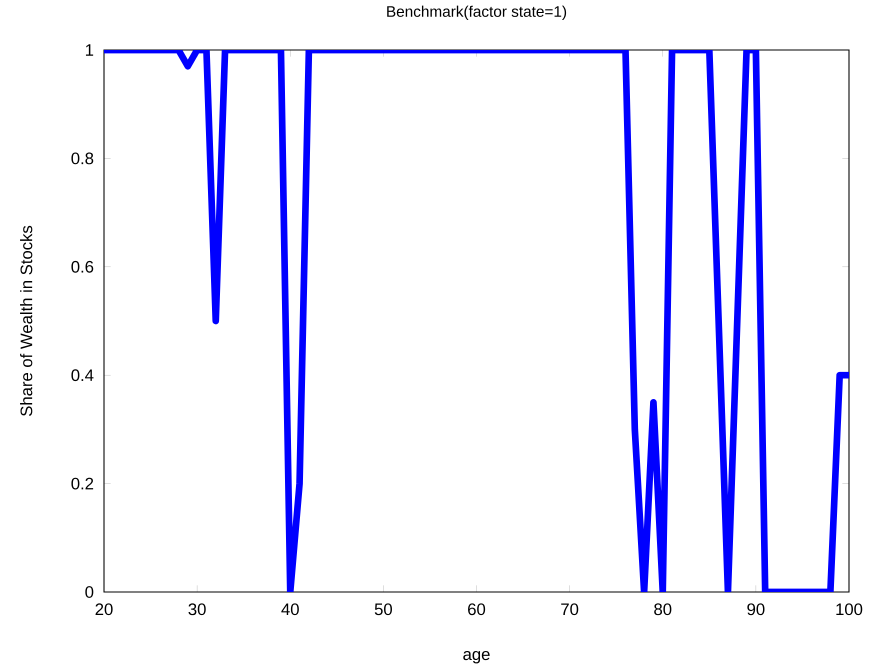 This screenshot has width=877, height=667. I want to click on chart-title: Benchmark(factor state=1), so click(476, 13).